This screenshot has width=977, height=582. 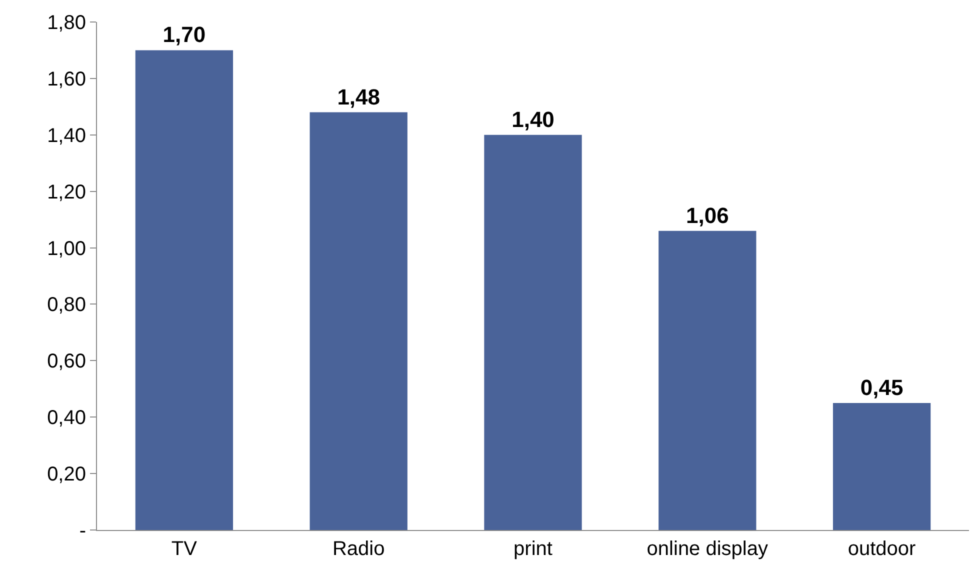 I want to click on y-tick-label: 1,60, so click(x=66, y=79).